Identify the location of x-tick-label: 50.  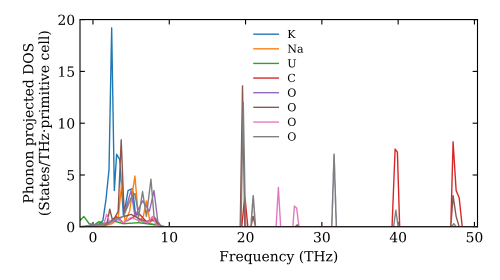
(474, 237).